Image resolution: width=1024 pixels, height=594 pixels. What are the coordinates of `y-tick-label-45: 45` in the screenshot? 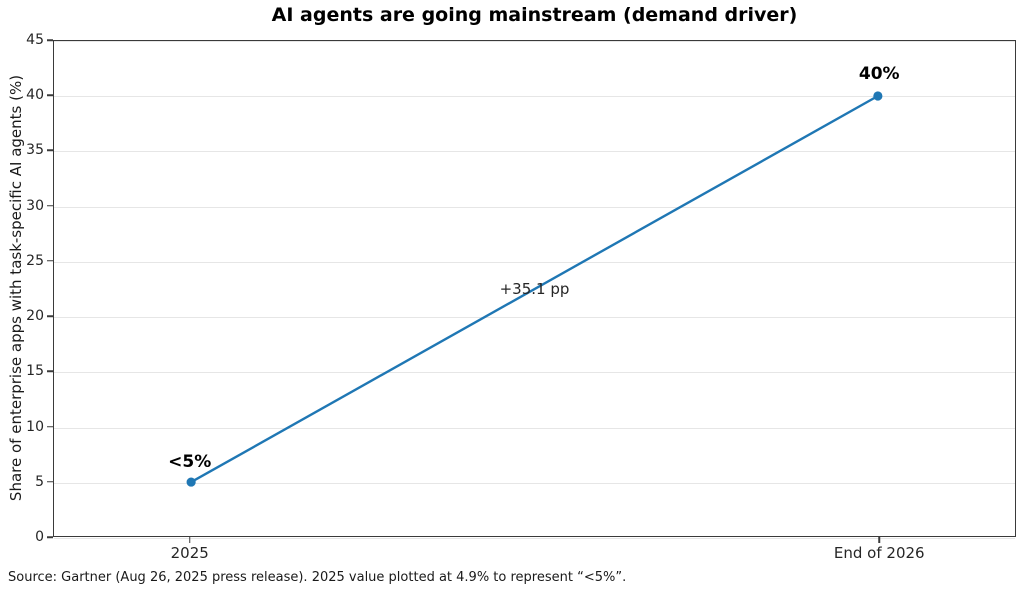 It's located at (35, 40).